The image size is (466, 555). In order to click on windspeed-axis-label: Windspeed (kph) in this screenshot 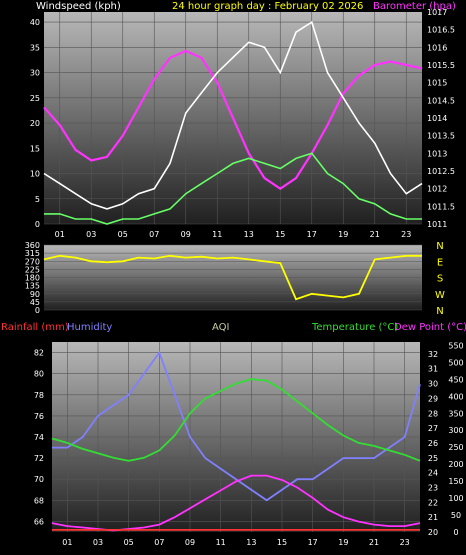, I will do `click(78, 6)`.